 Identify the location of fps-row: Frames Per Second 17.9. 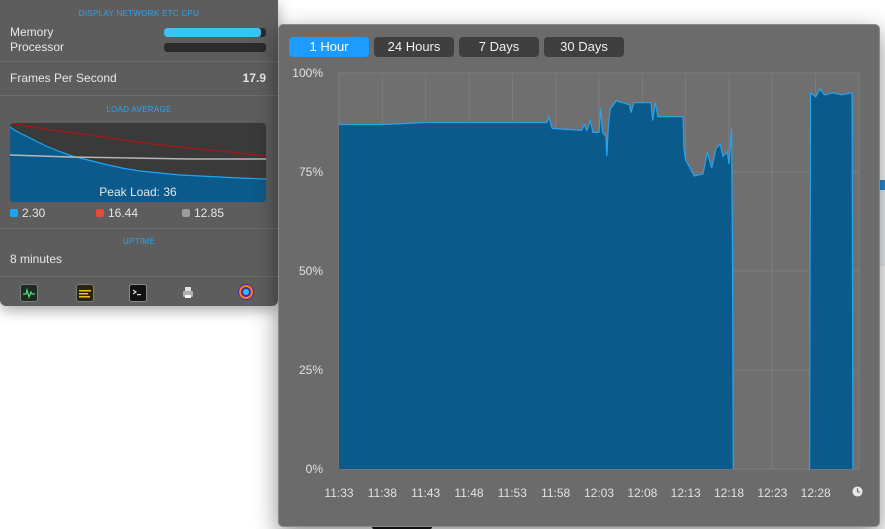
(138, 78).